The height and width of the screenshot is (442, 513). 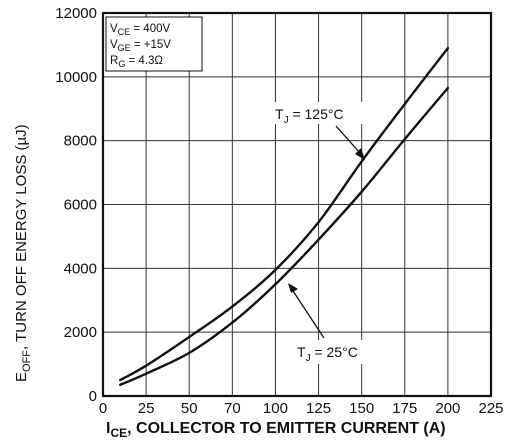 What do you see at coordinates (232, 408) in the screenshot?
I see `x-tick-label: 70` at bounding box center [232, 408].